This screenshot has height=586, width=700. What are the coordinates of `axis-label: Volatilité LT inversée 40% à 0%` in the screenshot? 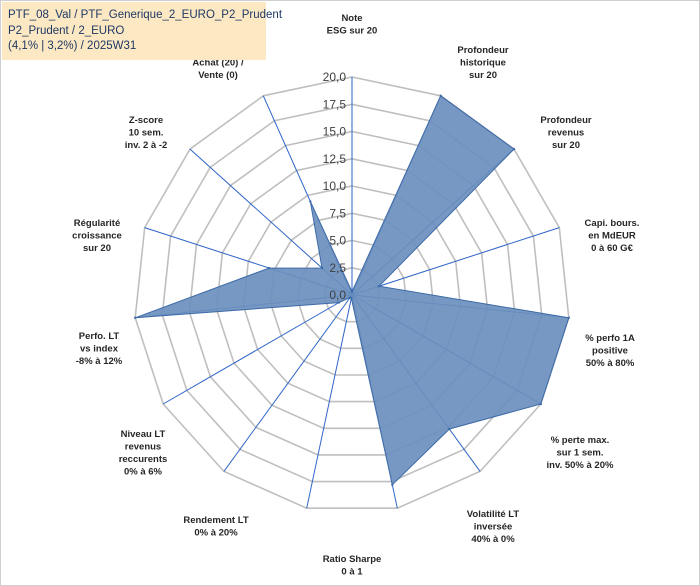 It's located at (493, 527).